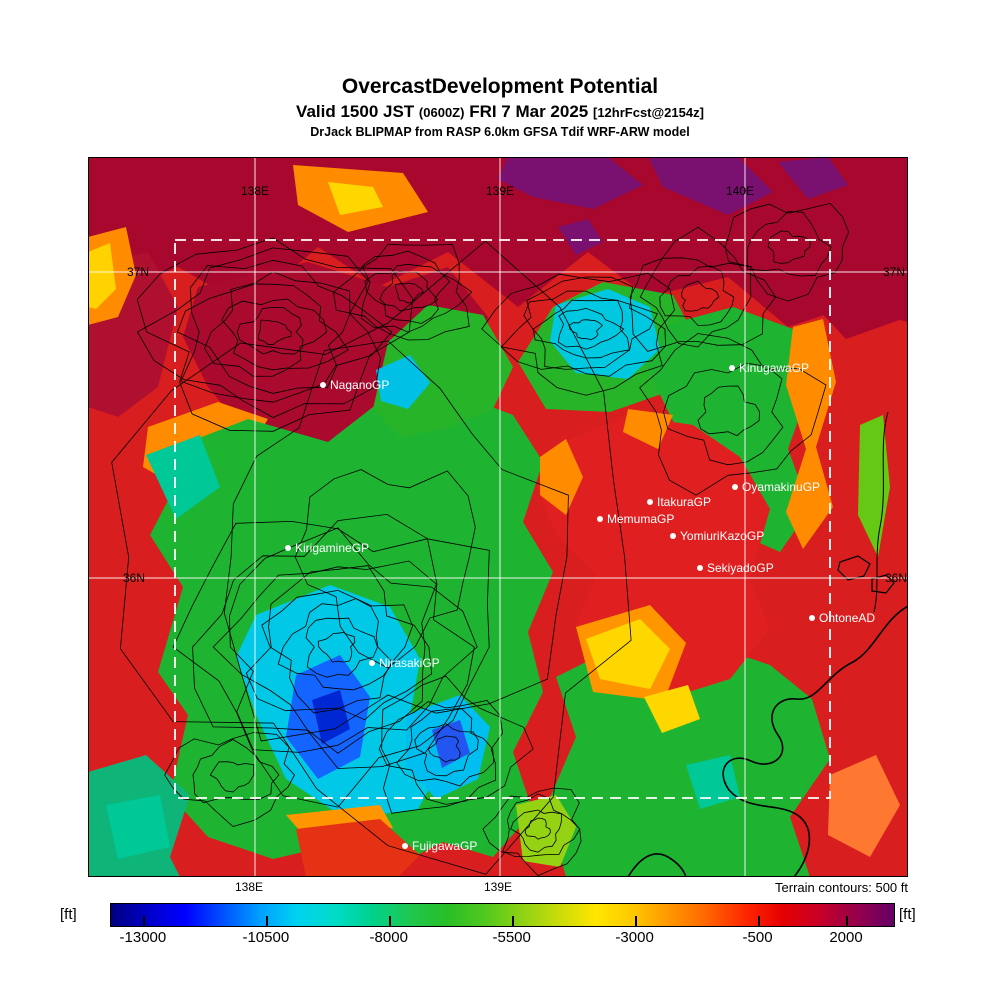  I want to click on station-label: KirigamineGP, so click(332, 548).